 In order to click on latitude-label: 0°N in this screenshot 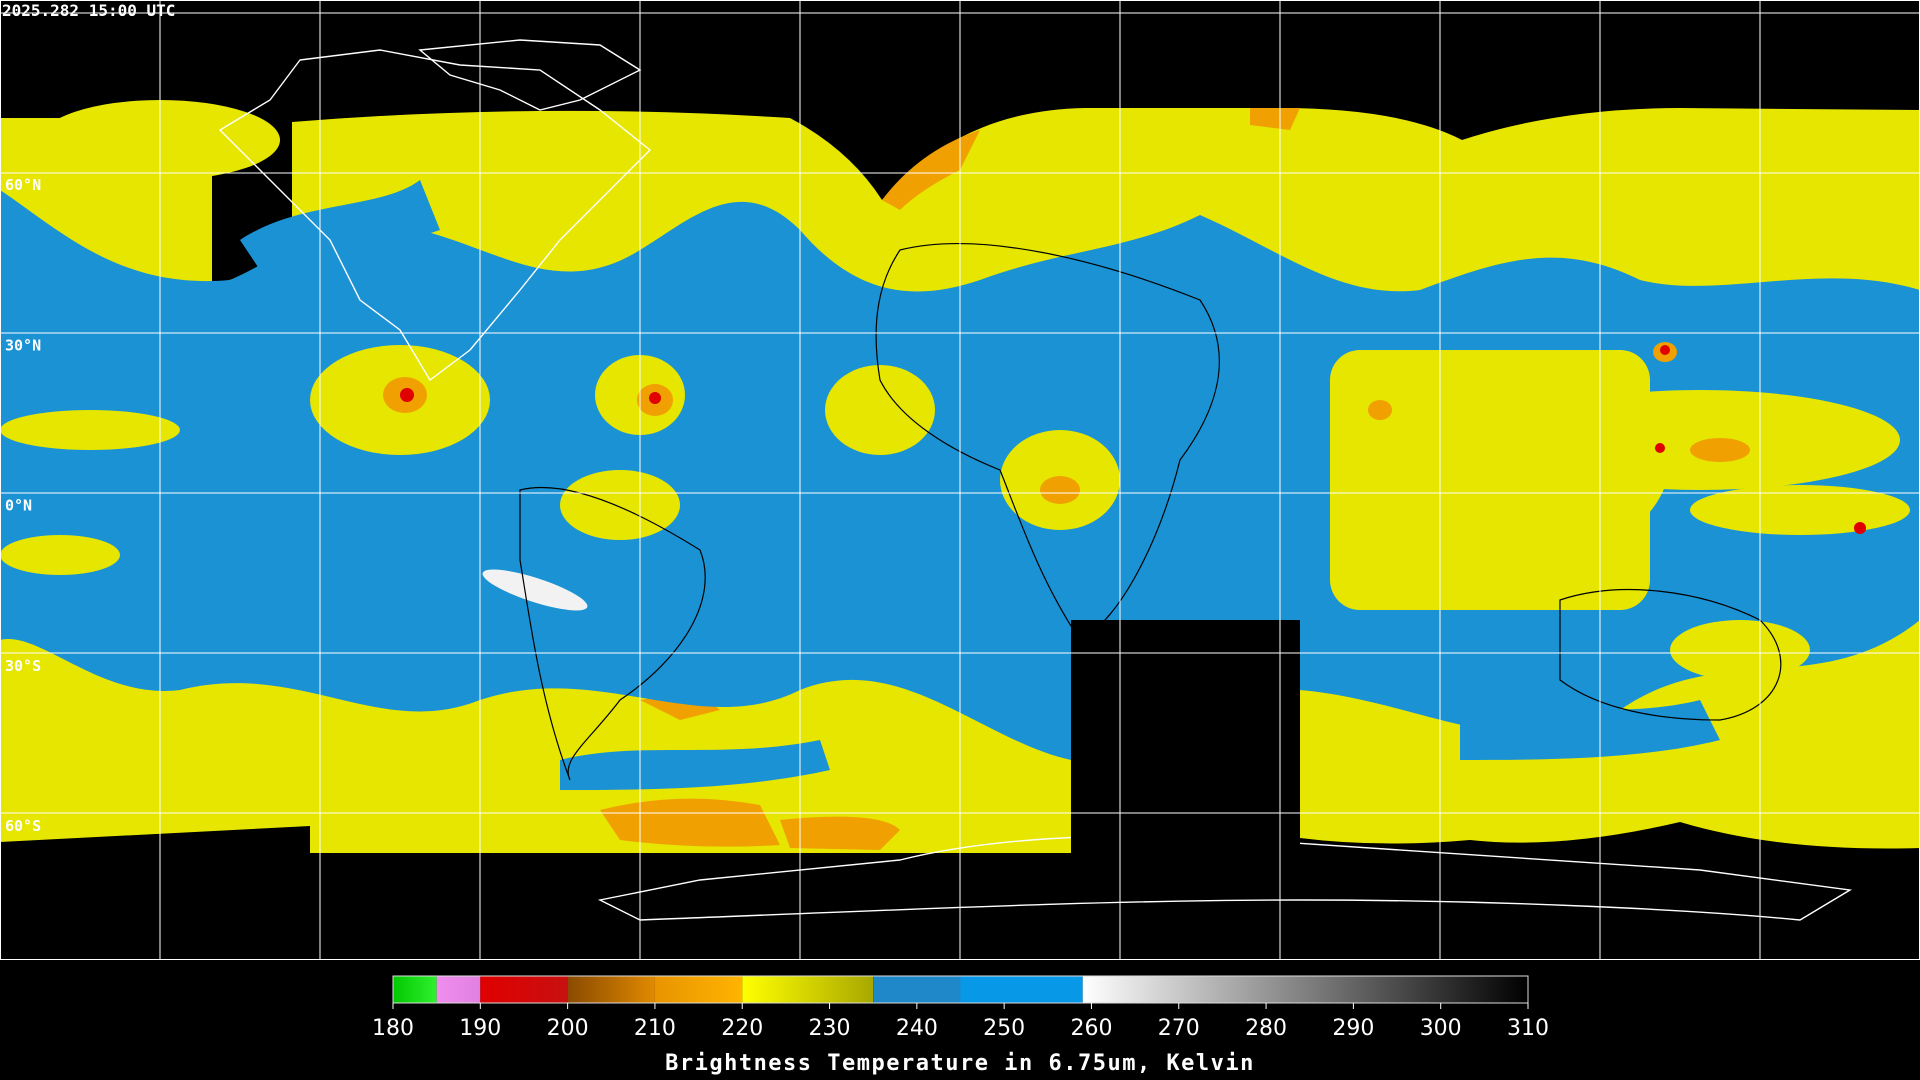, I will do `click(18, 506)`.